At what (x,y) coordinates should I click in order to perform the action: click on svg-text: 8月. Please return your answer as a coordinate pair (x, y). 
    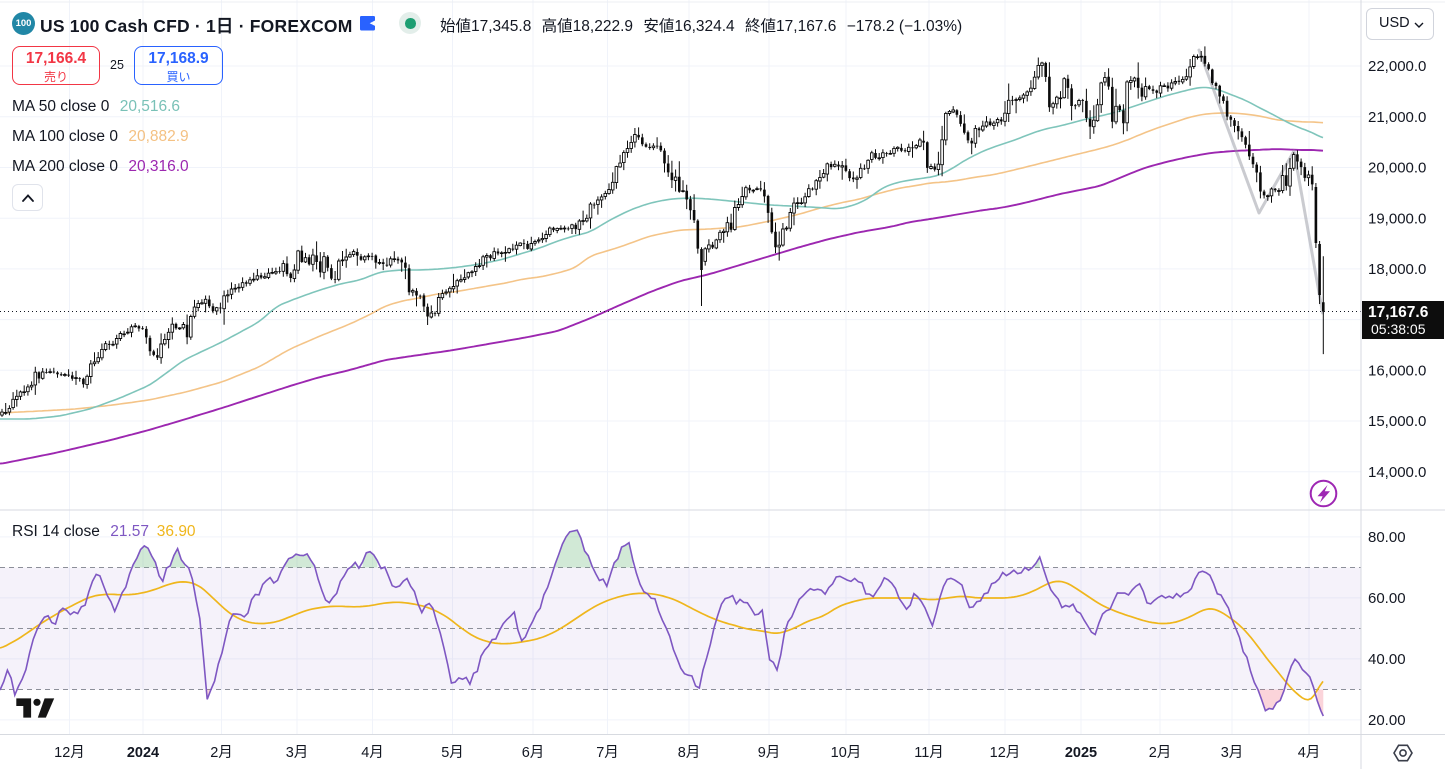
    Looking at the image, I should click on (689, 753).